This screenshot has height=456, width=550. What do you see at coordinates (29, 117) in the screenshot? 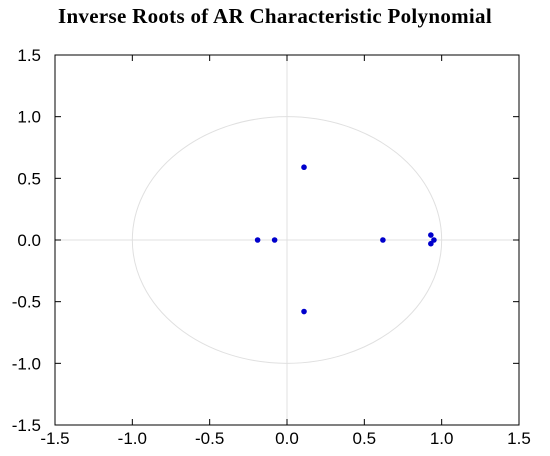
I see `y-tick-label: 1.0` at bounding box center [29, 117].